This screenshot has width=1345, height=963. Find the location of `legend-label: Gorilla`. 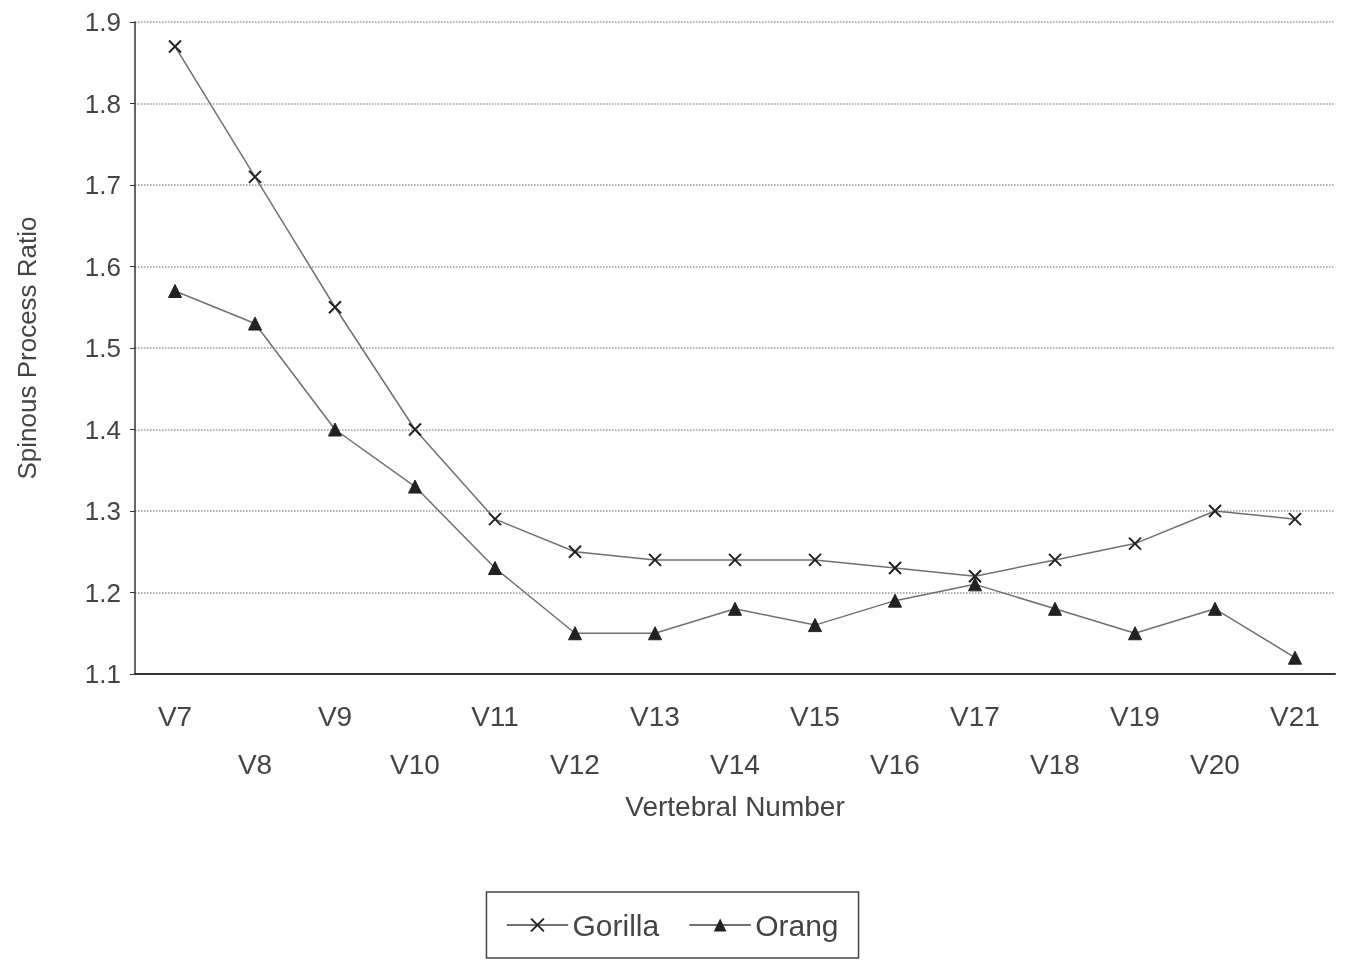

legend-label: Gorilla is located at coordinates (616, 925).